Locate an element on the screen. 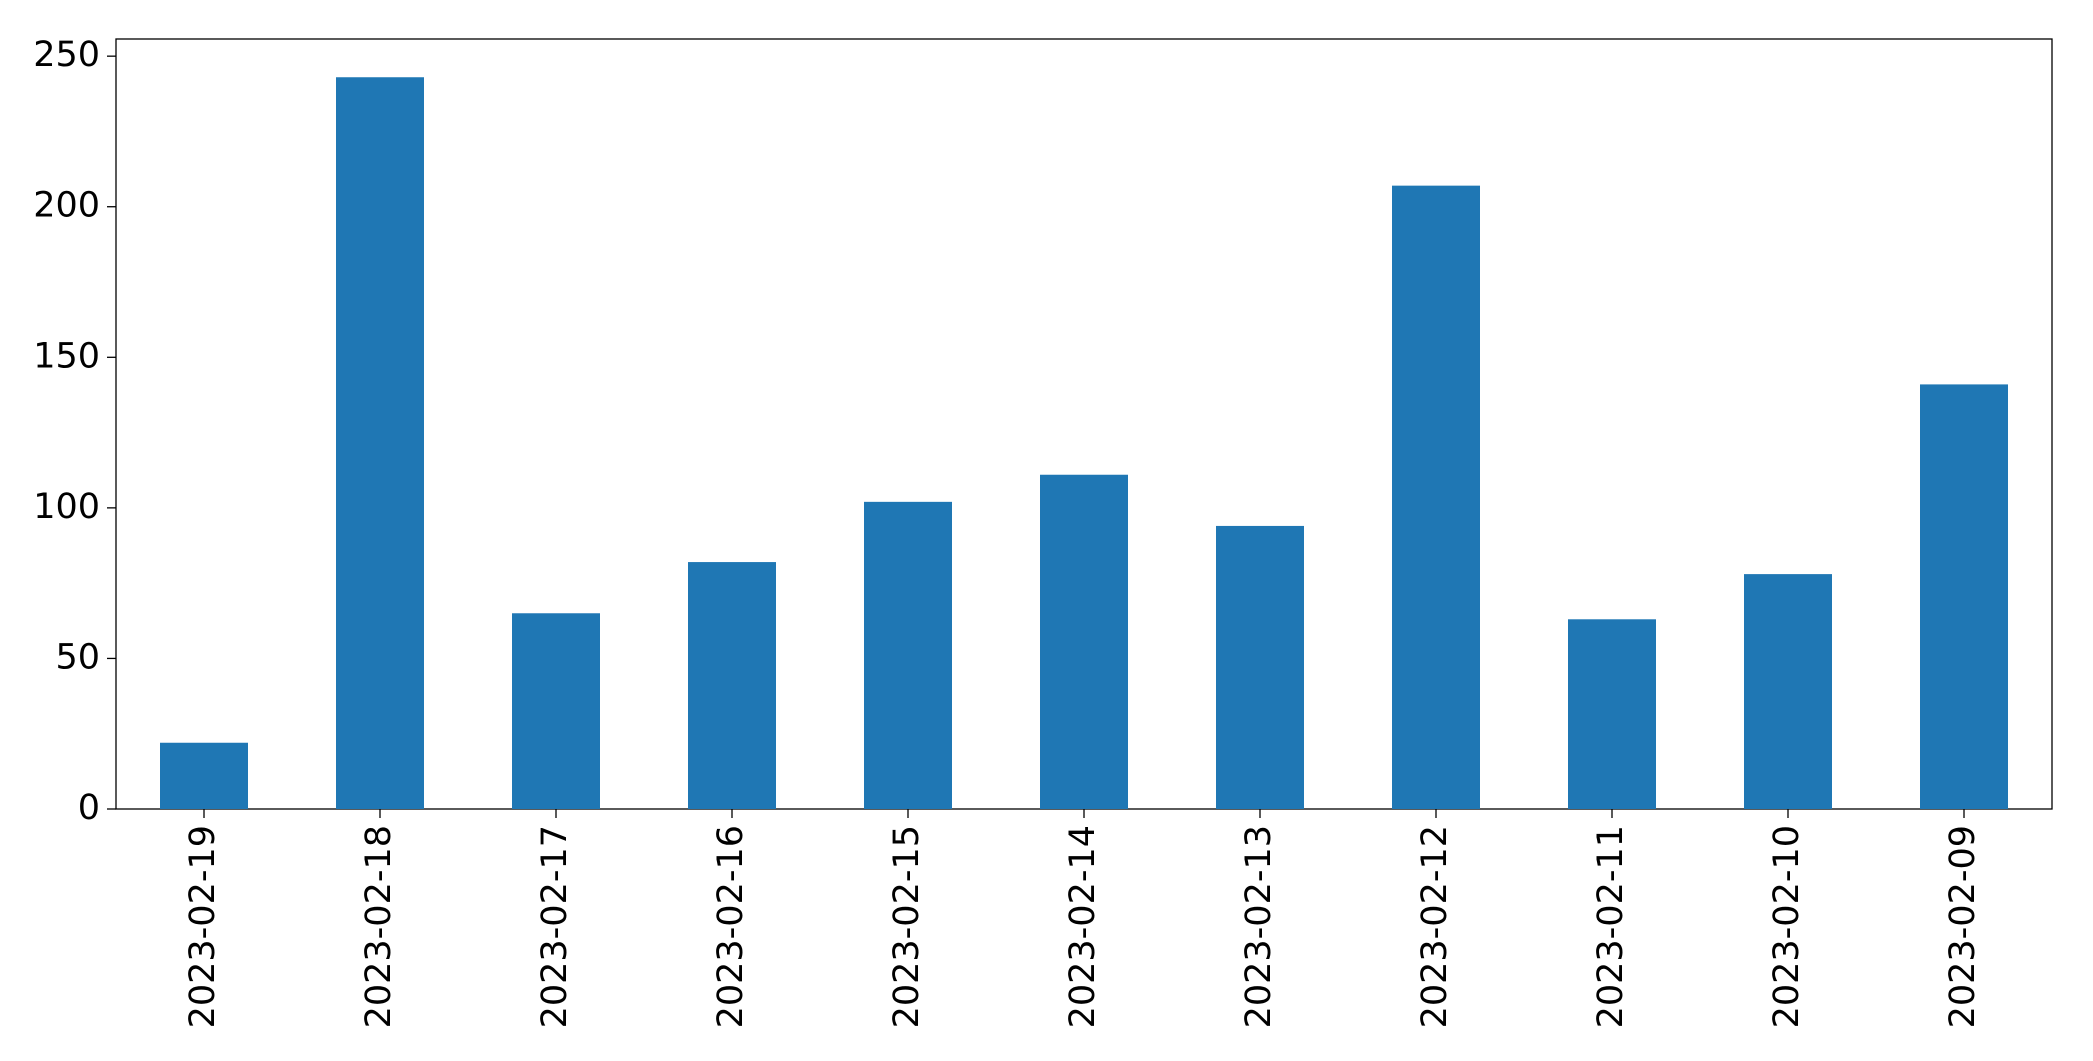  x-tick-label: 2023-02-14 is located at coordinates (1083, 926).